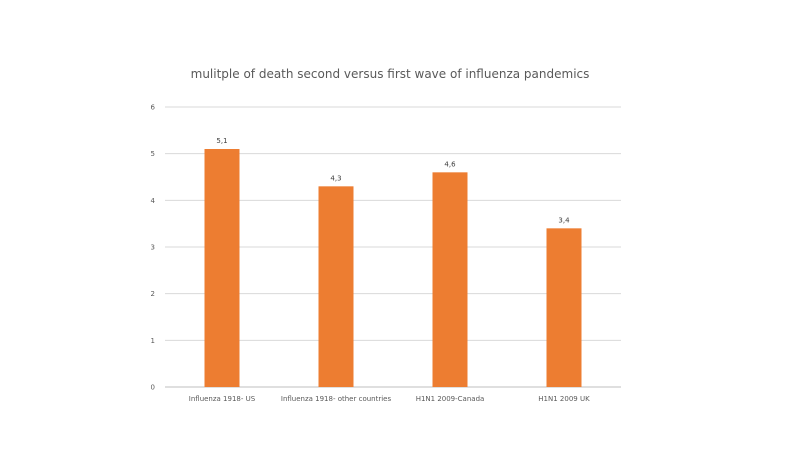 The width and height of the screenshot is (800, 450). I want to click on y-axis-ticks: 0 1 2 3 4 5 6, so click(153, 248).